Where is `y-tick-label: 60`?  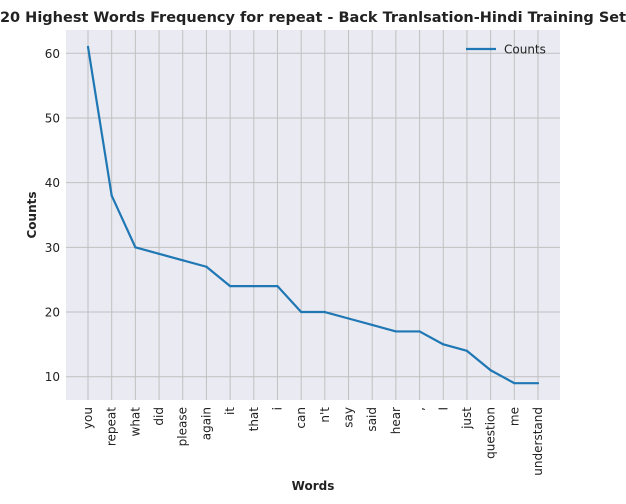 y-tick-label: 60 is located at coordinates (52, 54).